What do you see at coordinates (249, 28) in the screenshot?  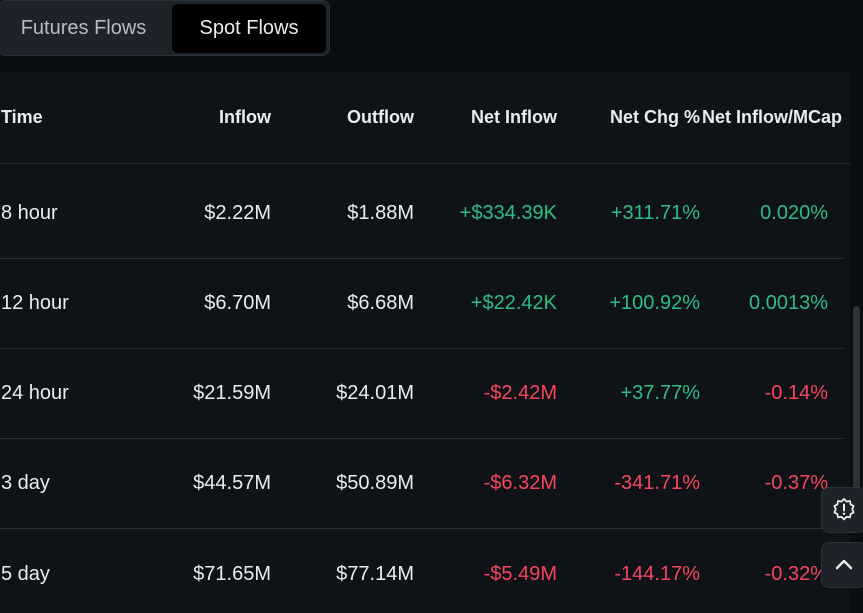 I see `tab-spot-flows: Spot Flows` at bounding box center [249, 28].